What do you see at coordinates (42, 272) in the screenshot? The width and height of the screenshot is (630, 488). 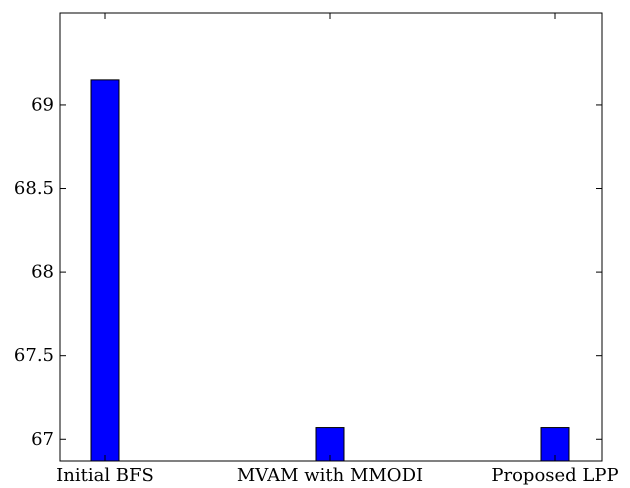 I see `y-tick-label-2: 68` at bounding box center [42, 272].